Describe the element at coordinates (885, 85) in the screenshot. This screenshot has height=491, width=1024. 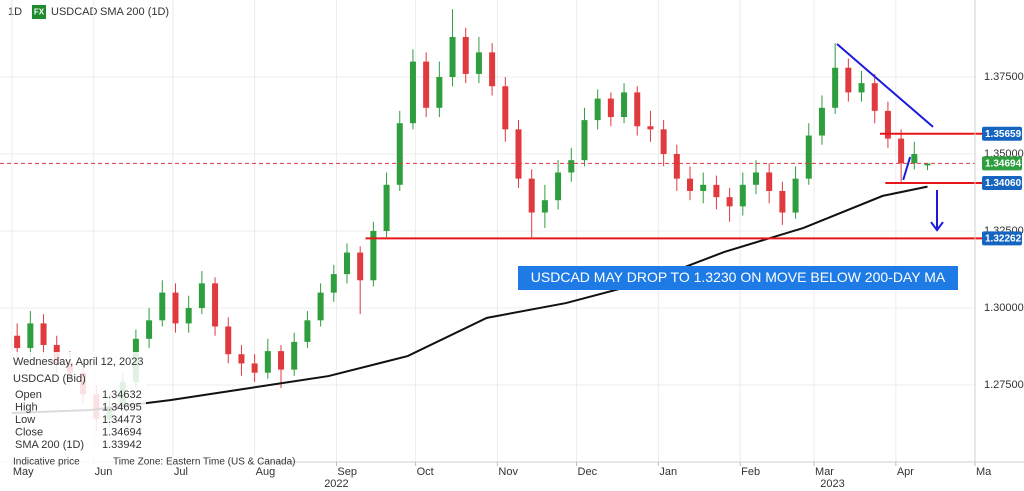
I see `trendline` at that location.